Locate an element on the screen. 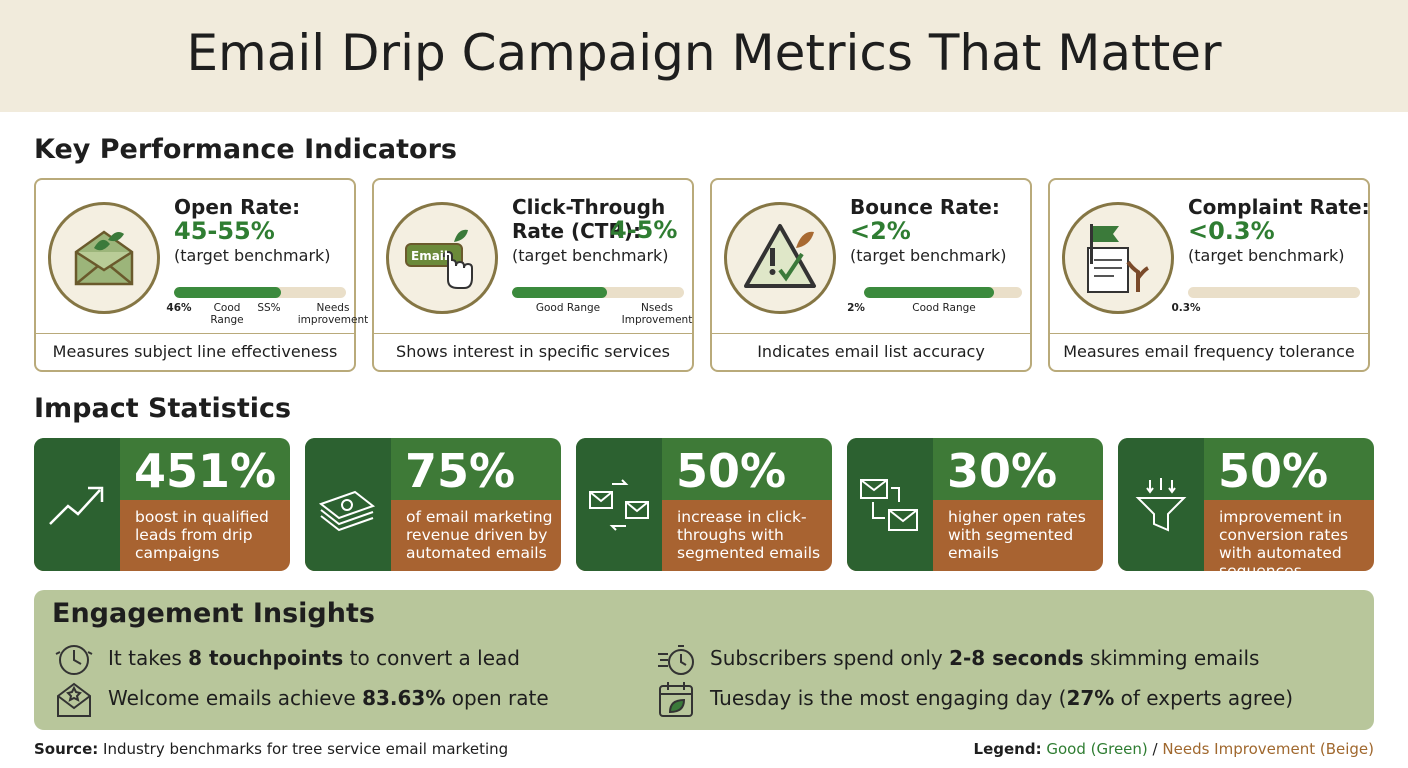 This screenshot has height=768, width=1408. insight-bold: 2-8 seconds is located at coordinates (1016, 658).